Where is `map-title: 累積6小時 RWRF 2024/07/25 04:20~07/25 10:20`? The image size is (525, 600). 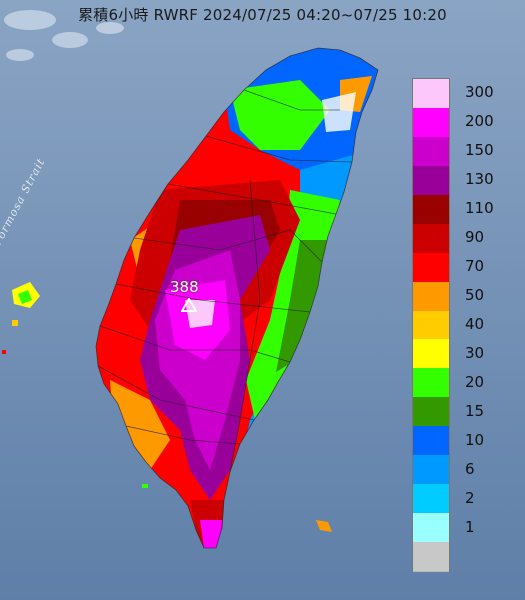
map-title: 累積6小時 RWRF 2024/07/25 04:20~07/25 10:20 is located at coordinates (262, 15).